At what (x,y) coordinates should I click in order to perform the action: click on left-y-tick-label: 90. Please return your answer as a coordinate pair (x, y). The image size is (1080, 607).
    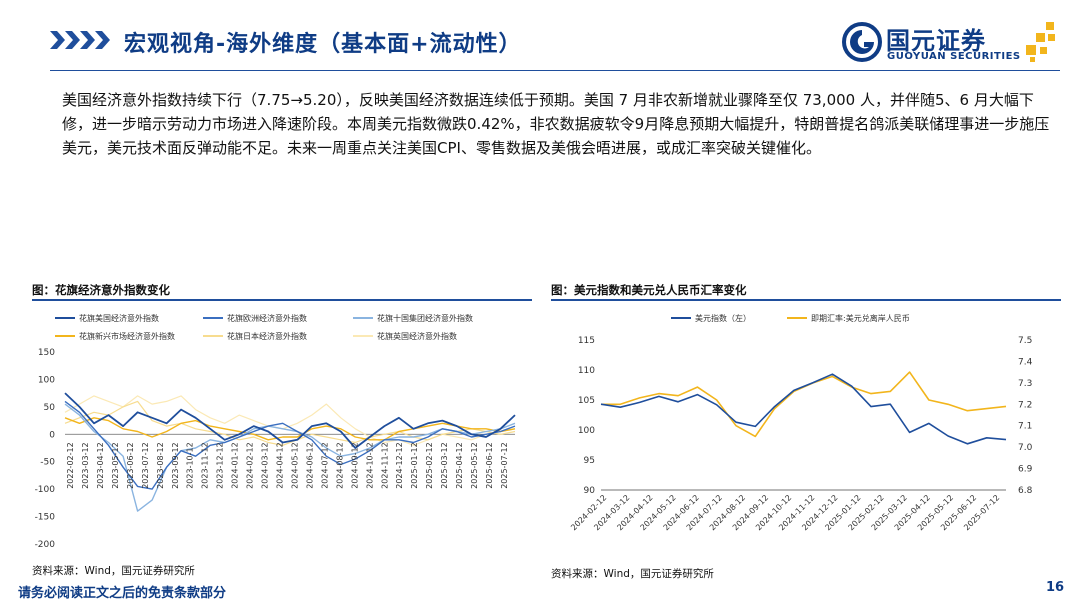
    Looking at the image, I should click on (590, 491).